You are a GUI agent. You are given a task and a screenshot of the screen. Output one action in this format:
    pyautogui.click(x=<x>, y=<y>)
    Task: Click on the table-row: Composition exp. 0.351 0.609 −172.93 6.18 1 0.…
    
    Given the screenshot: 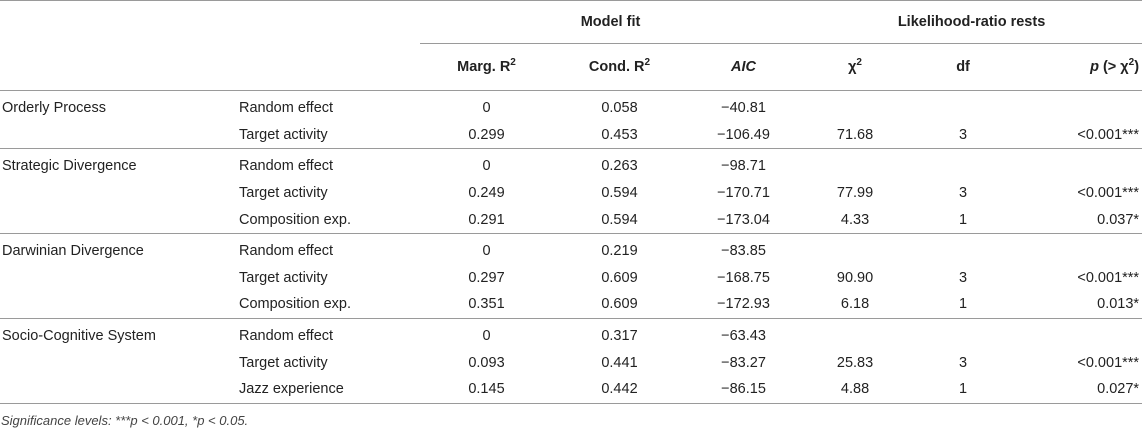 What is the action you would take?
    pyautogui.click(x=571, y=305)
    